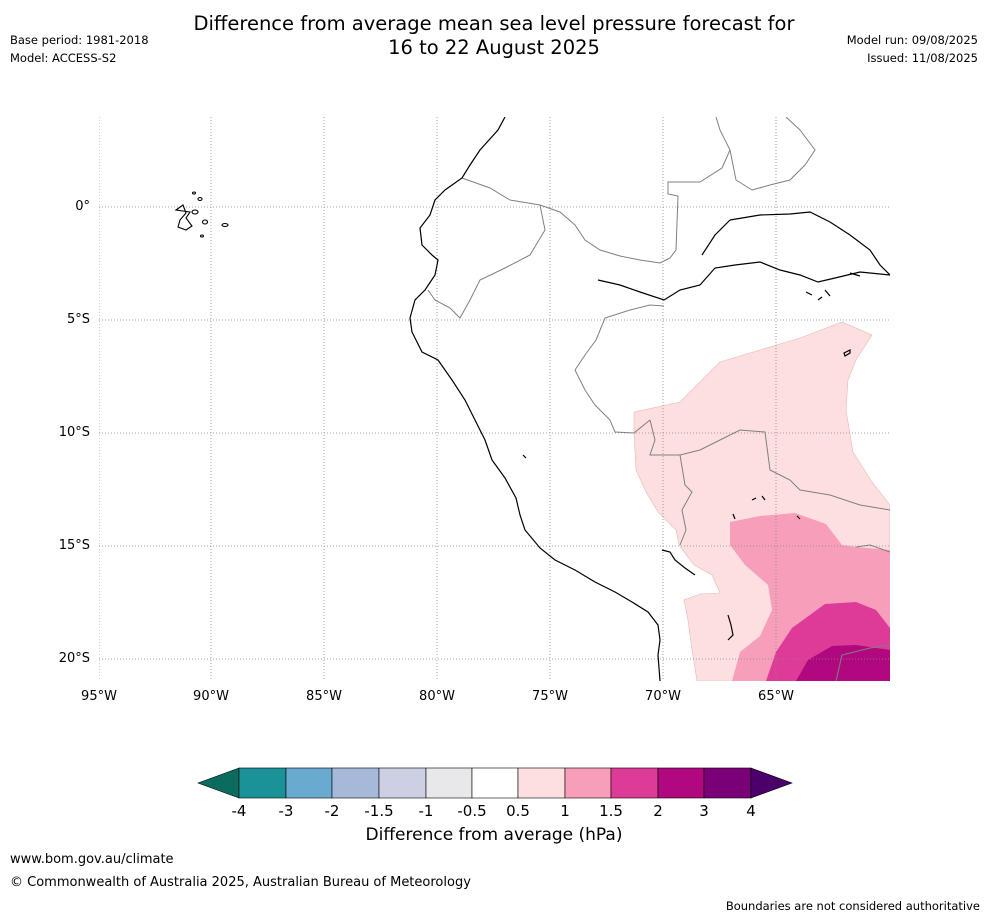 The width and height of the screenshot is (988, 919). I want to click on colorbar, so click(495, 783).